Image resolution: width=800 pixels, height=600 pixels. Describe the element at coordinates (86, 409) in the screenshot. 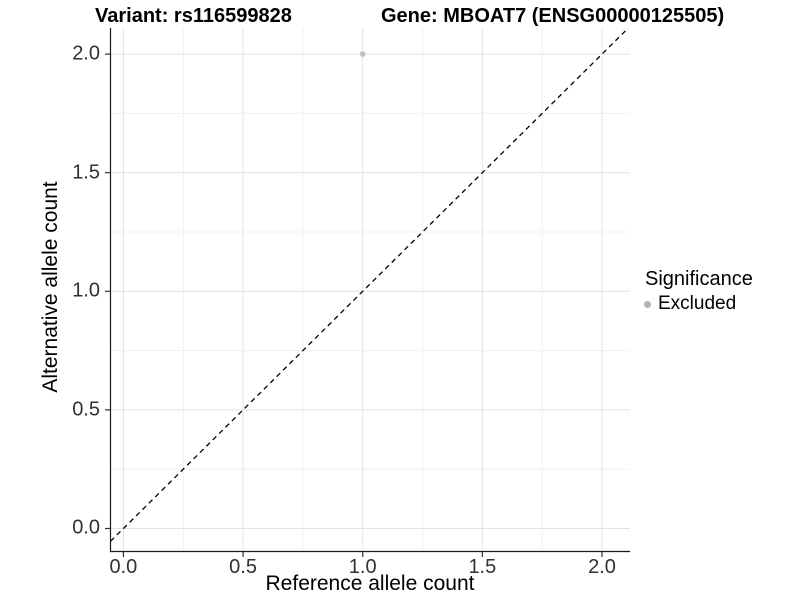

I see `y-tick-label: 0.5` at that location.